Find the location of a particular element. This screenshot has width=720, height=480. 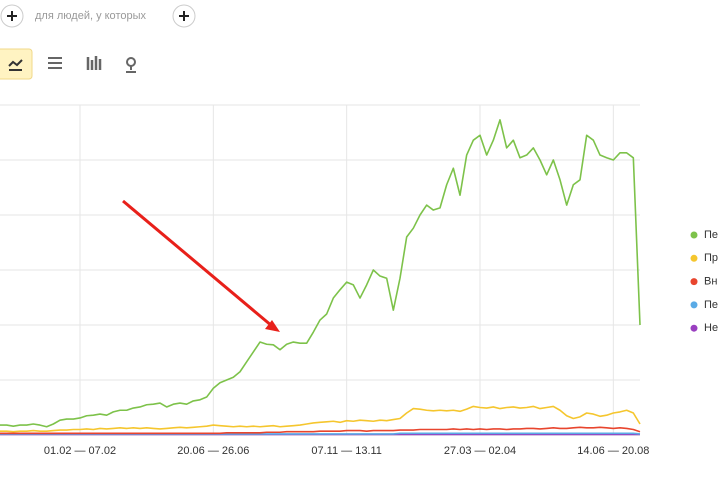

legend-label: Пр is located at coordinates (711, 258).